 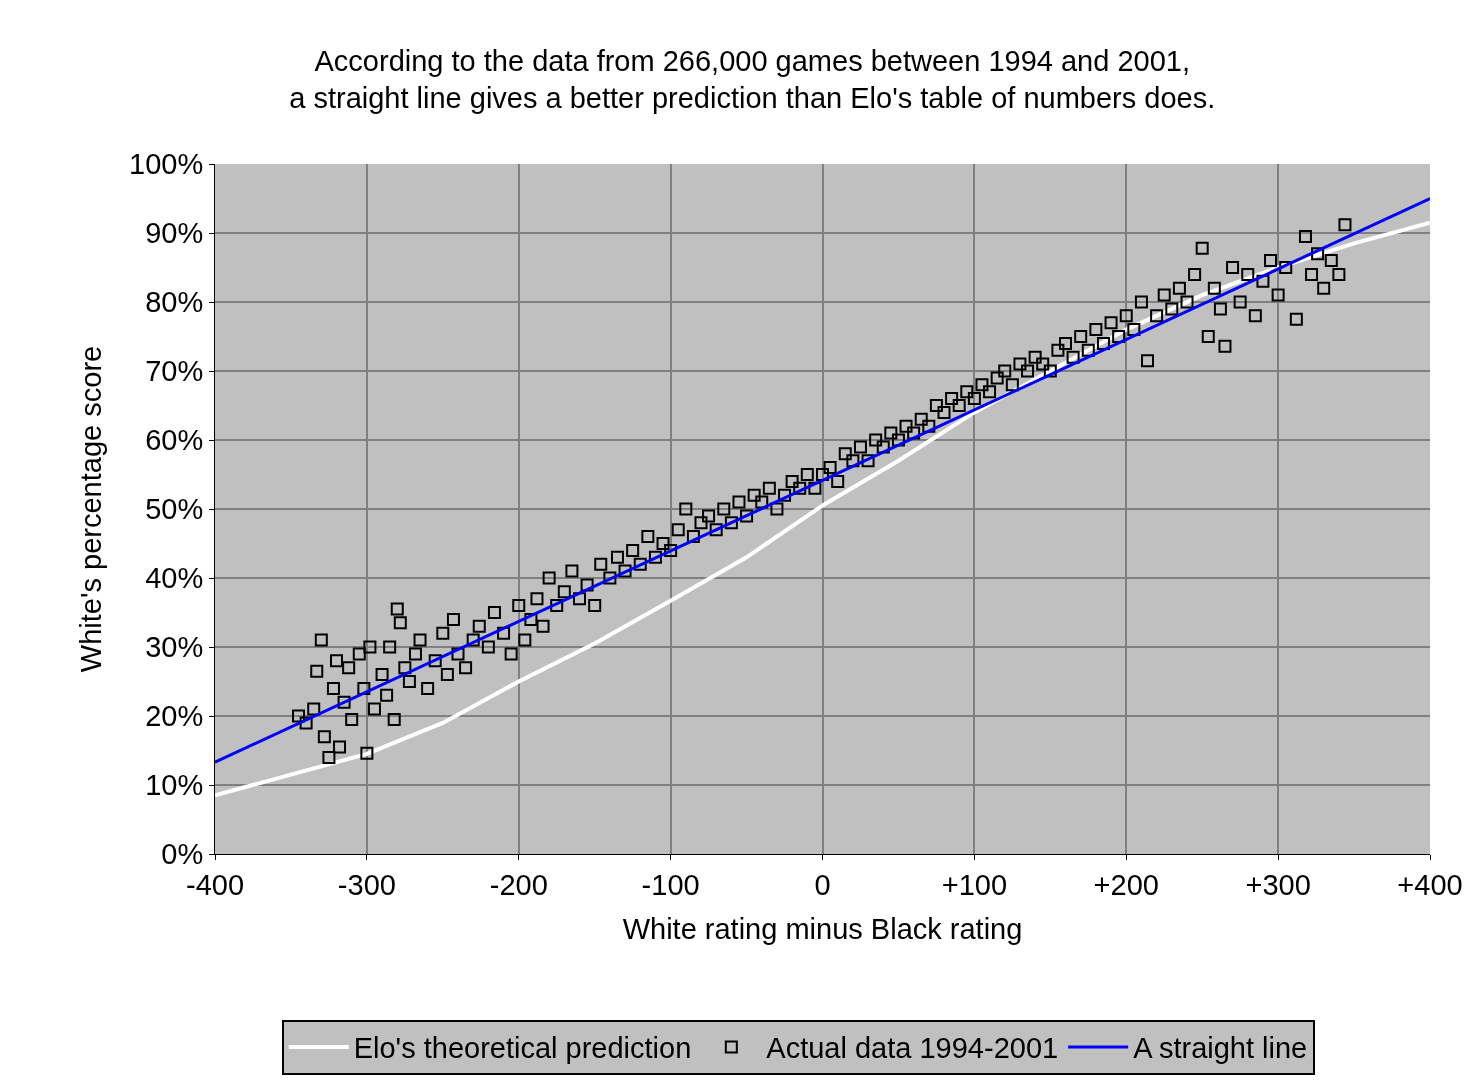 What do you see at coordinates (174, 716) in the screenshot?
I see `y-tick-label: 20%` at bounding box center [174, 716].